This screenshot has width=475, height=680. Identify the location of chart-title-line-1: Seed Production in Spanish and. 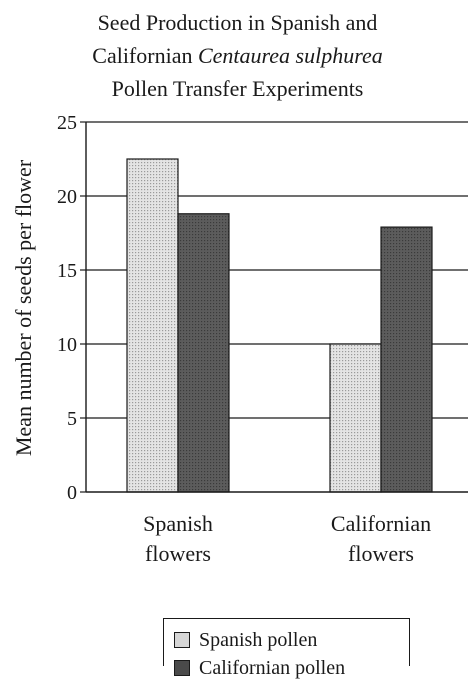
(237, 22).